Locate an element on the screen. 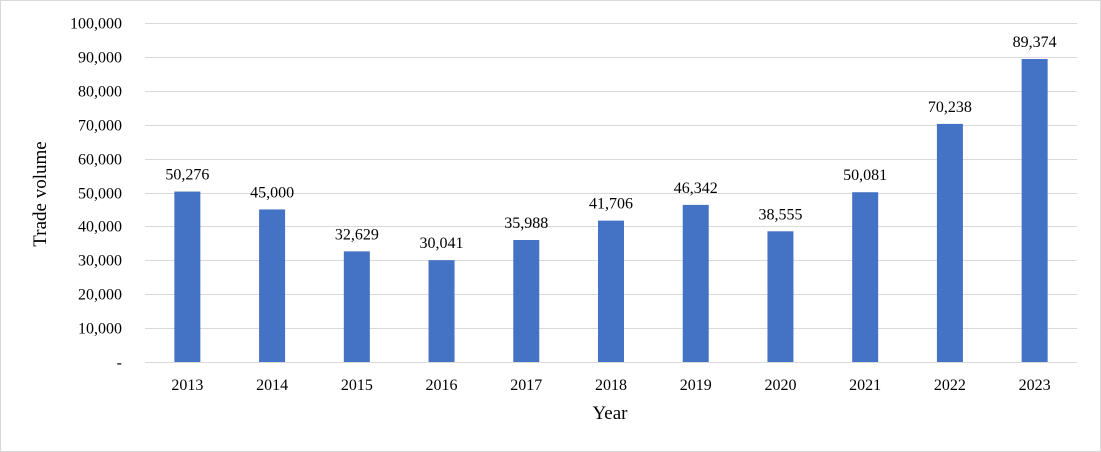 This screenshot has width=1101, height=452. y-tick-label: 70,000 is located at coordinates (100, 126).